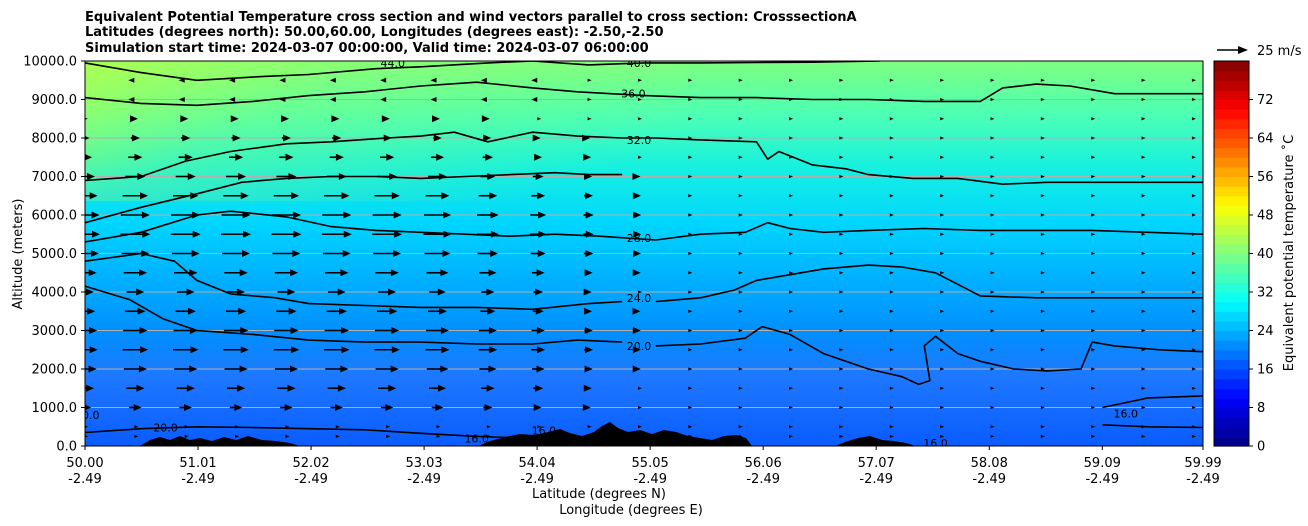  I want to click on y-tick-label: 7000.0, so click(55, 177).